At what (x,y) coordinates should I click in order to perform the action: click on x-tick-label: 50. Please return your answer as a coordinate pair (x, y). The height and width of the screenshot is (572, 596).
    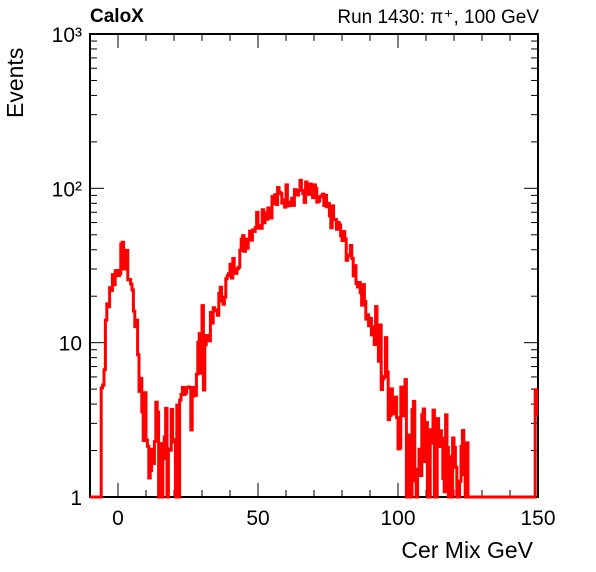
    Looking at the image, I should click on (257, 518).